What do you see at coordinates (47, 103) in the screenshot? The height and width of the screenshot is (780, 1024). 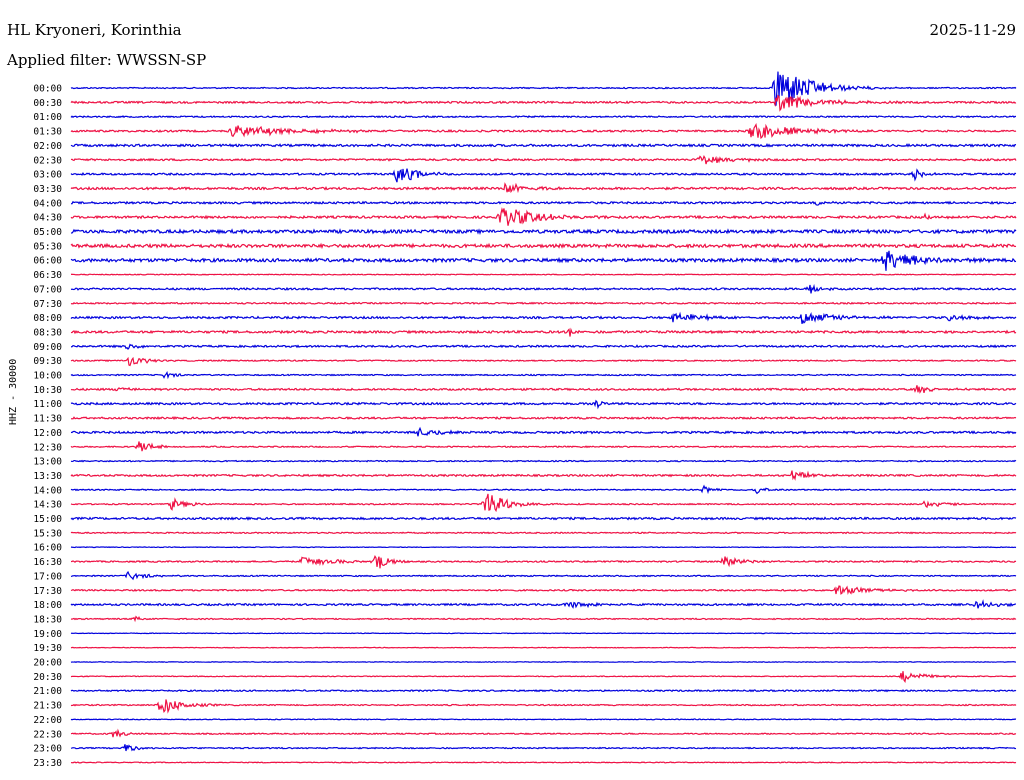 I see `time-tick-label: 00:30` at bounding box center [47, 103].